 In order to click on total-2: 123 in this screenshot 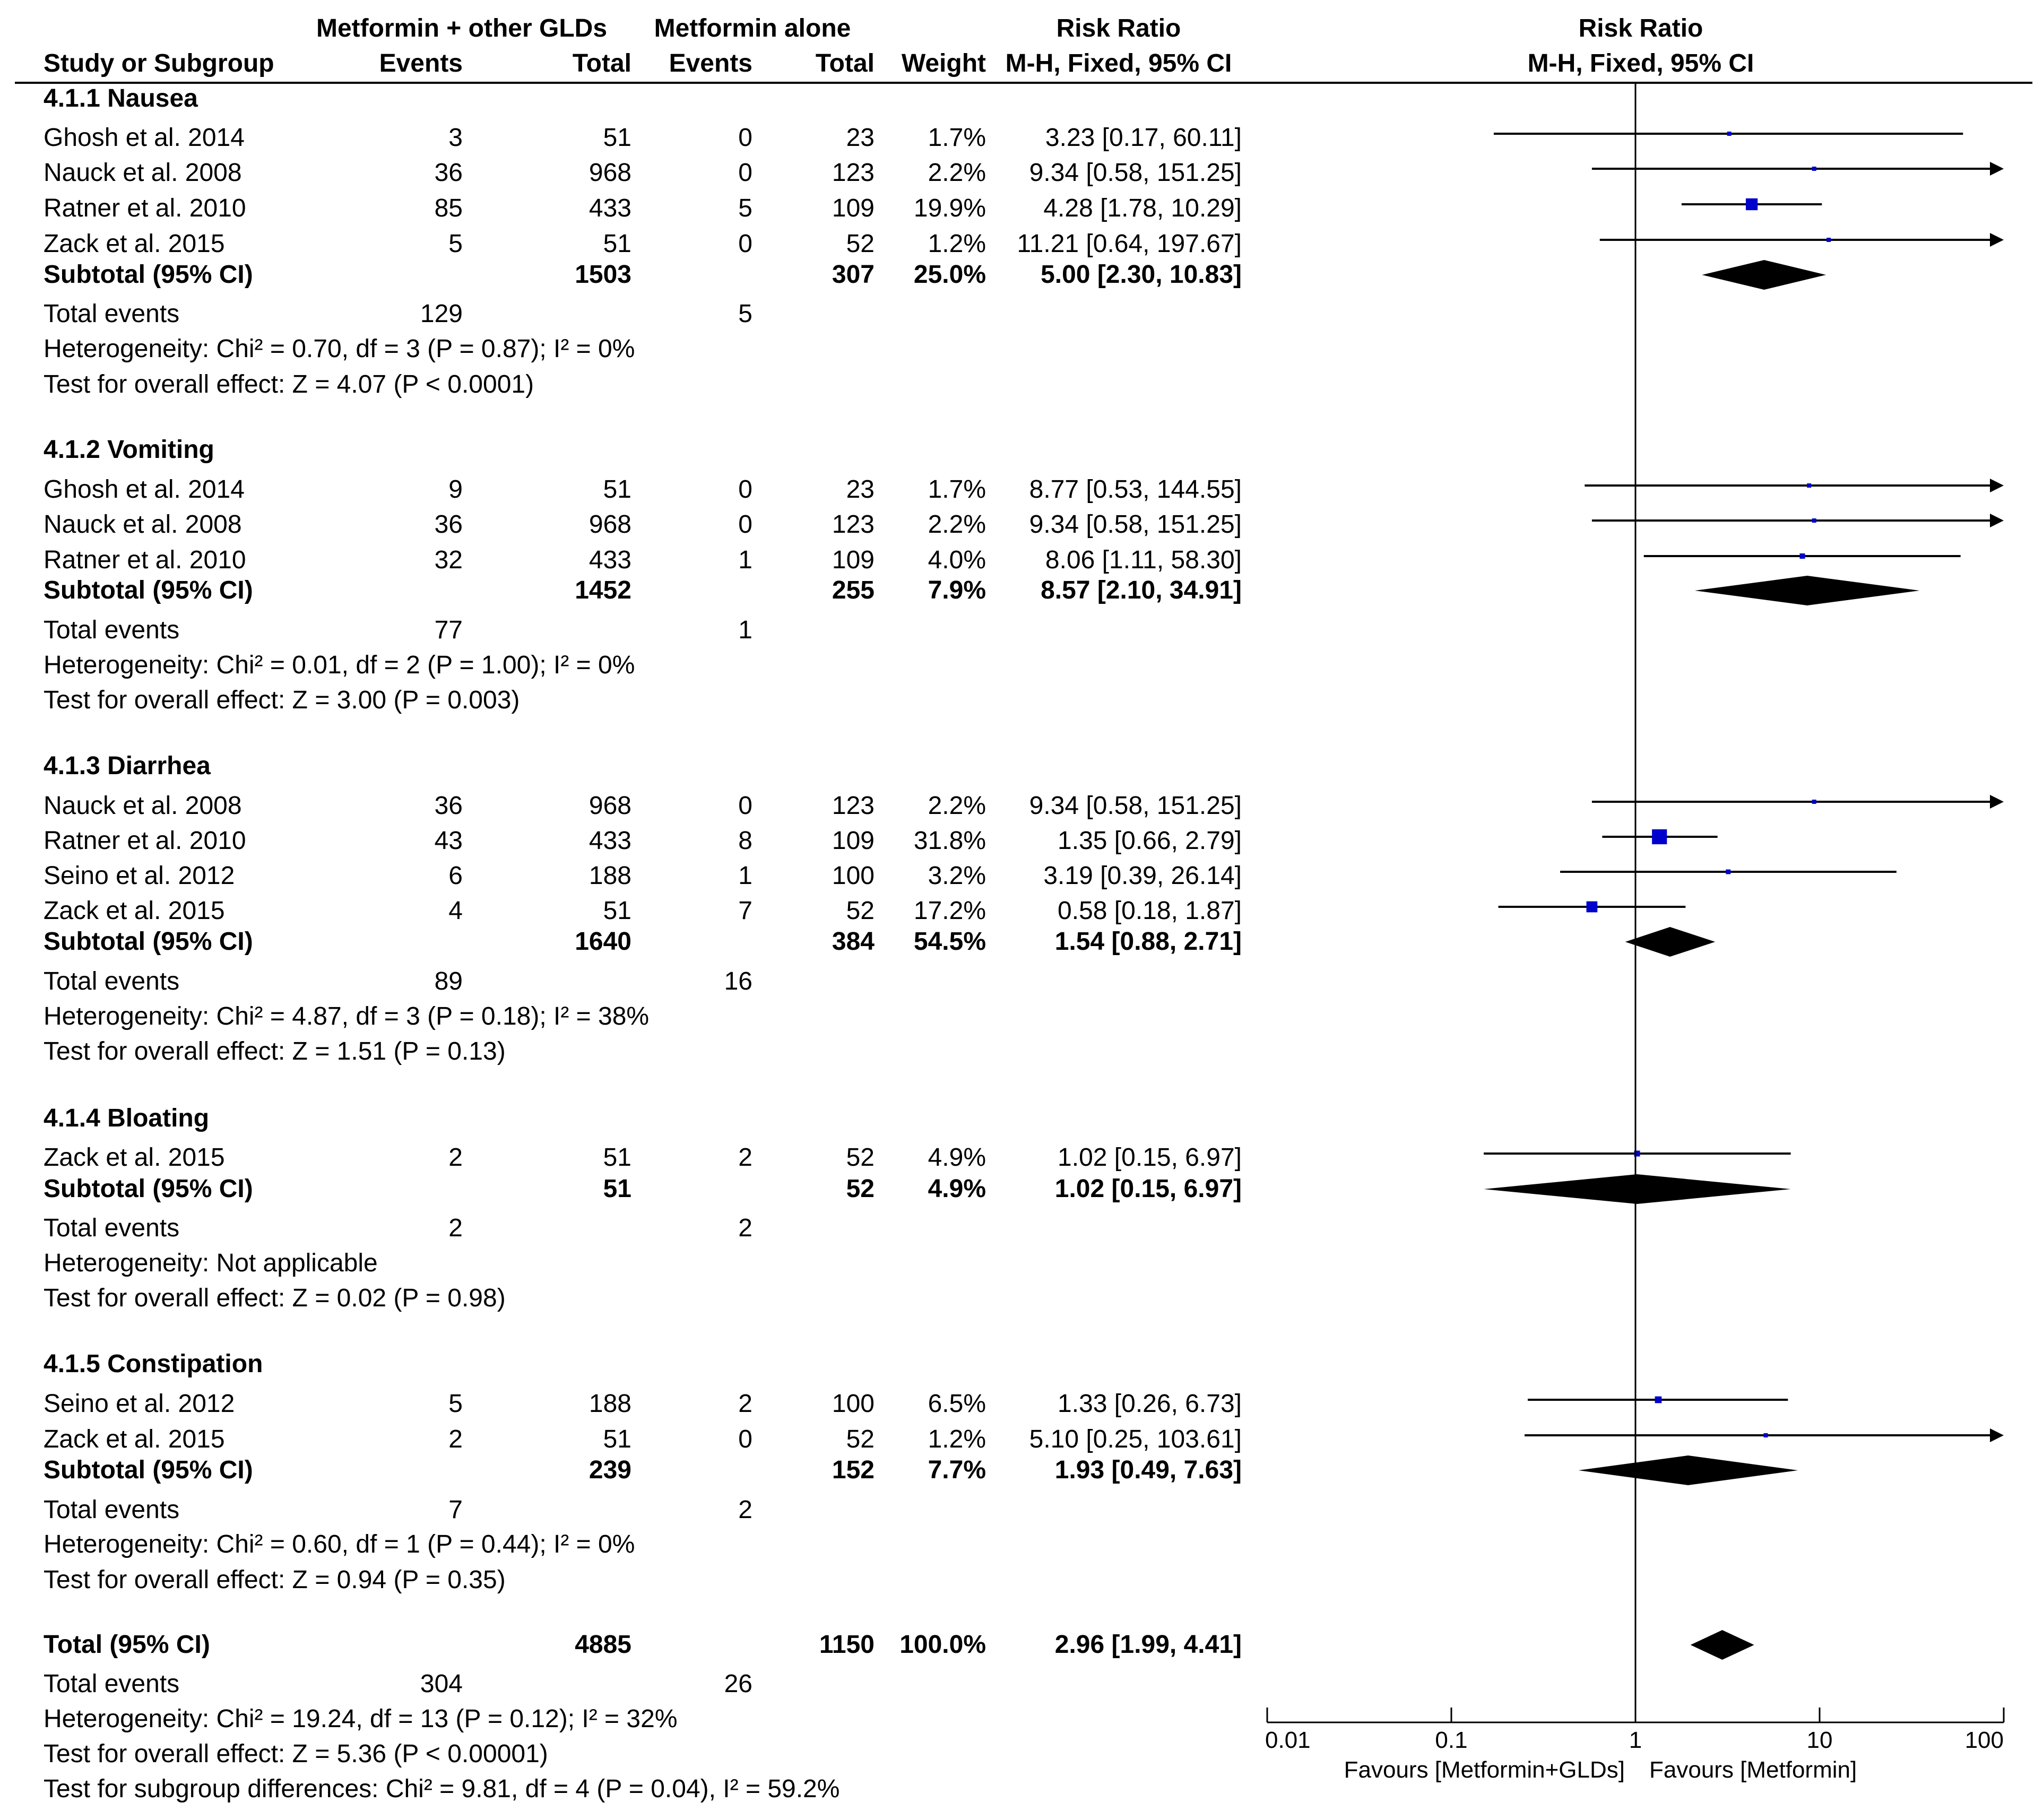, I will do `click(853, 524)`.